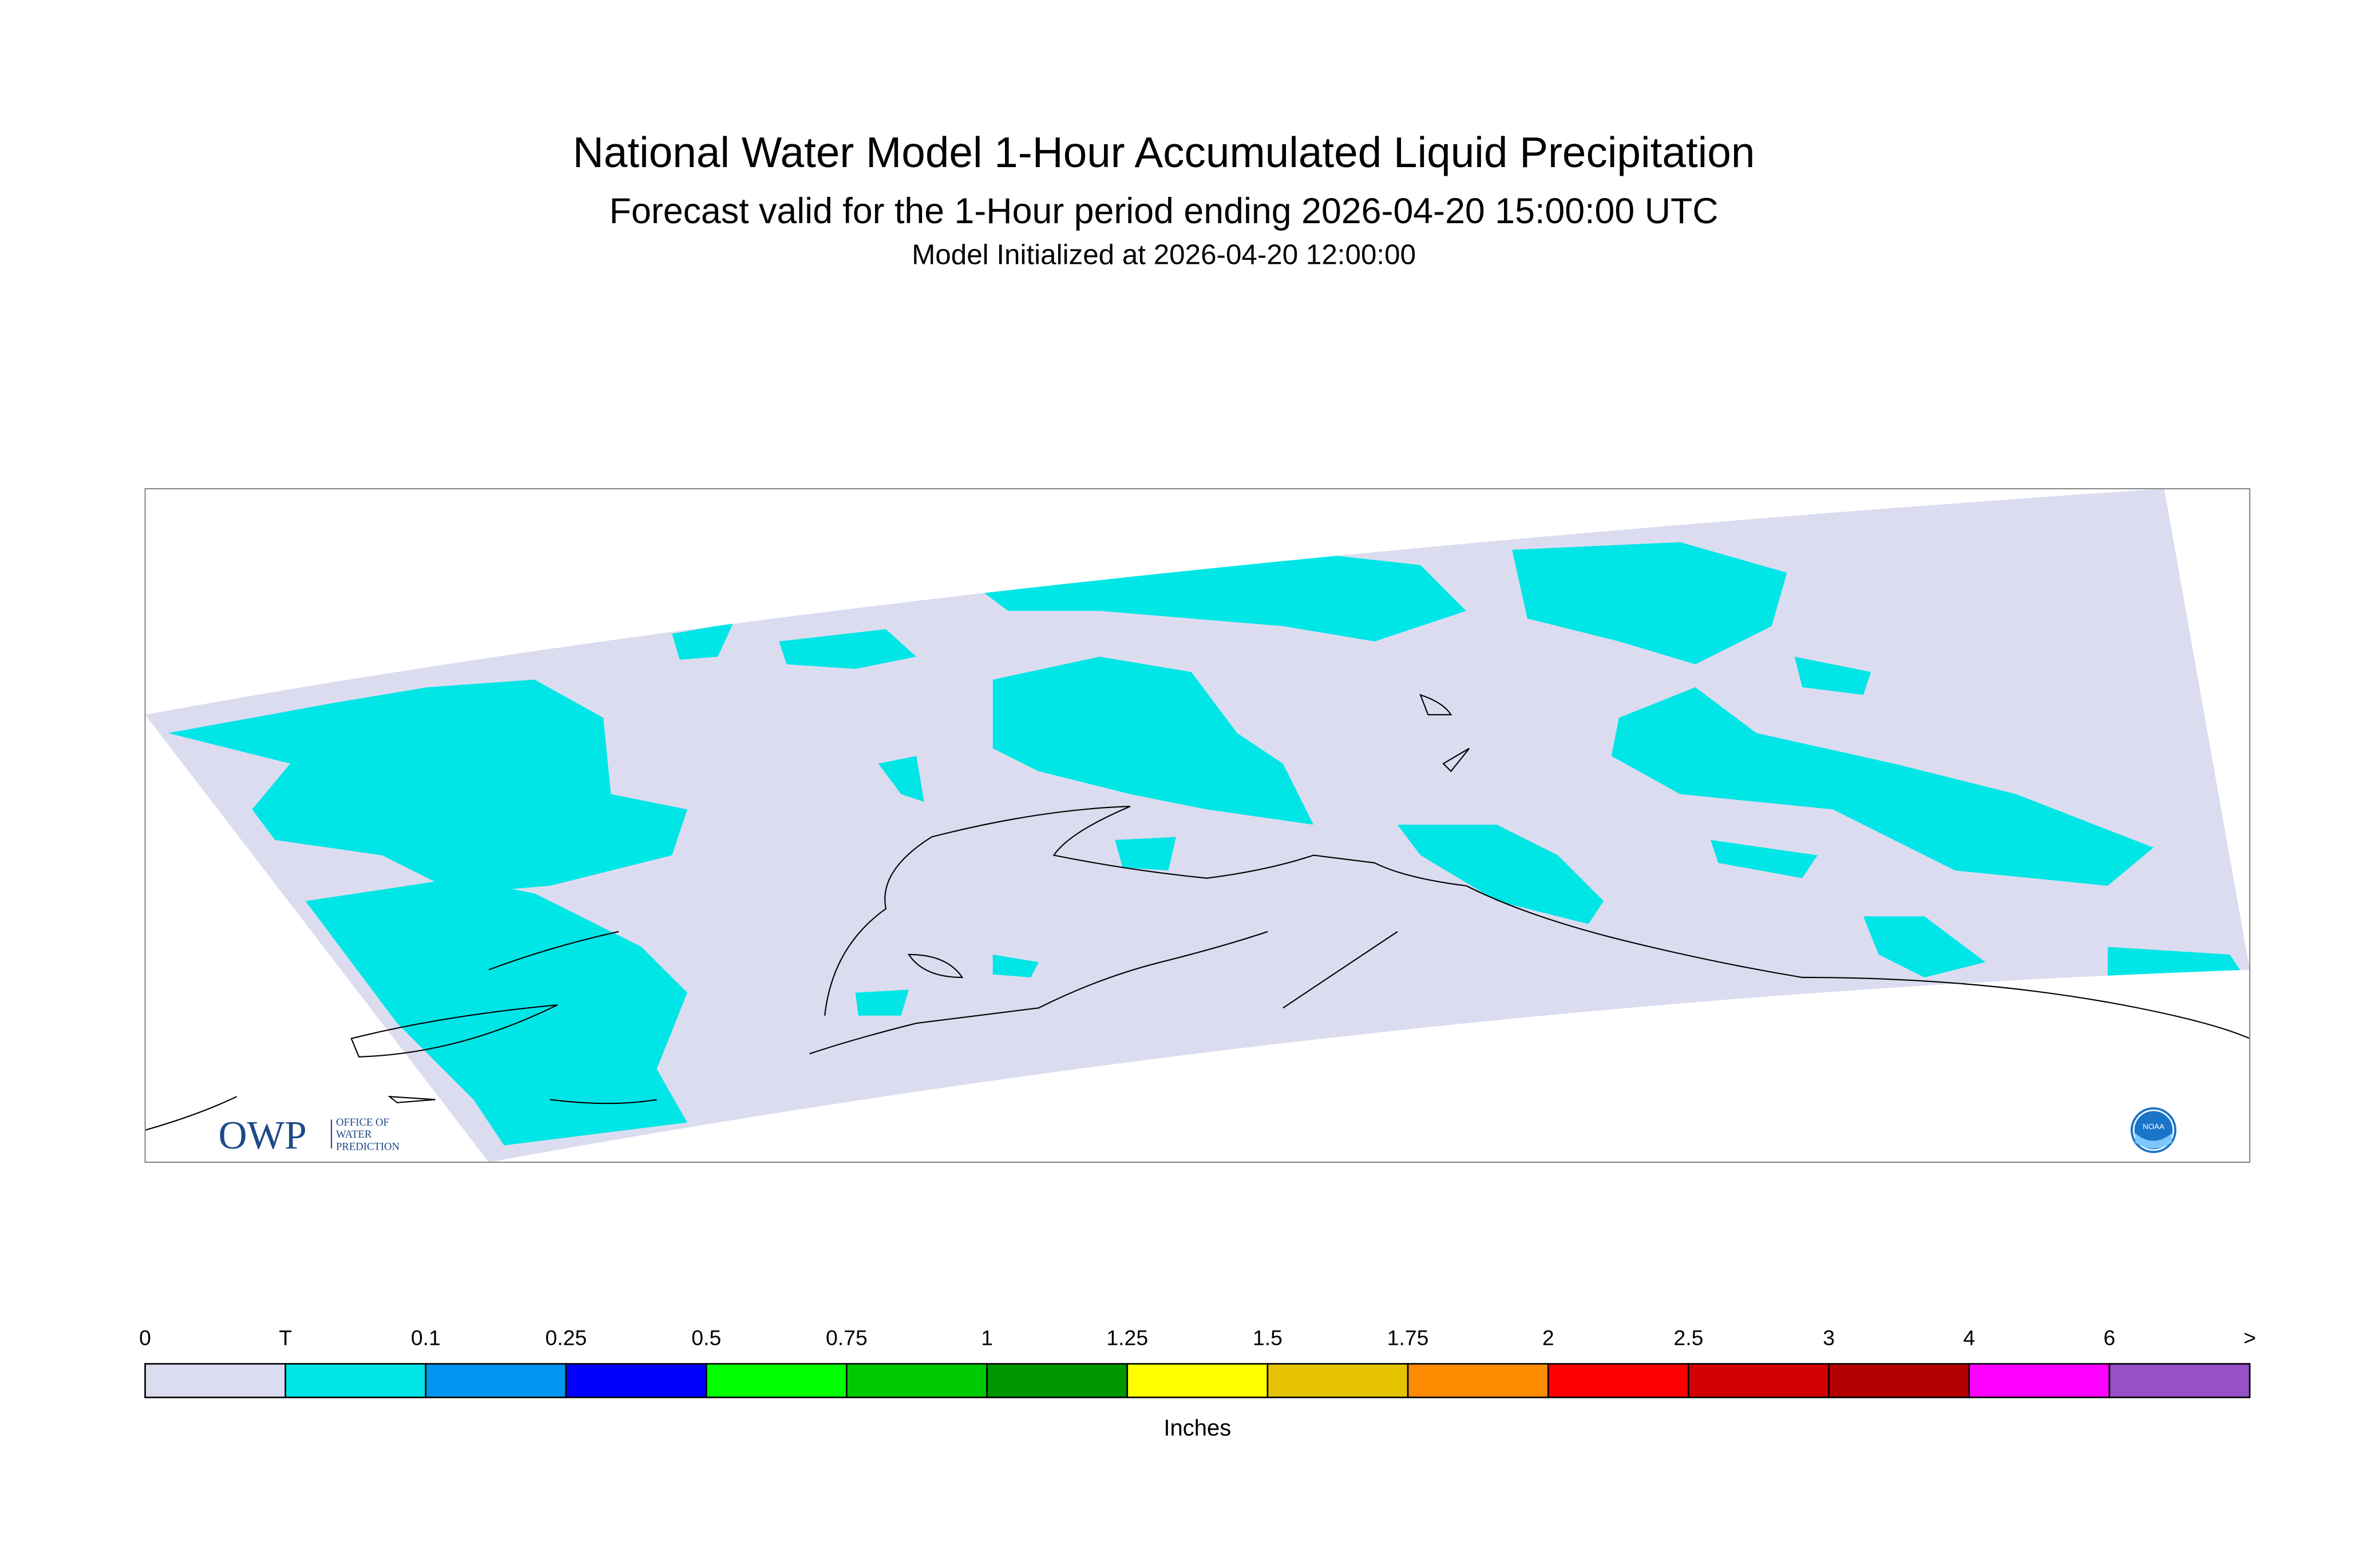 The height and width of the screenshot is (1568, 2375). Describe the element at coordinates (1969, 1337) in the screenshot. I see `colorbar-label: 4` at that location.